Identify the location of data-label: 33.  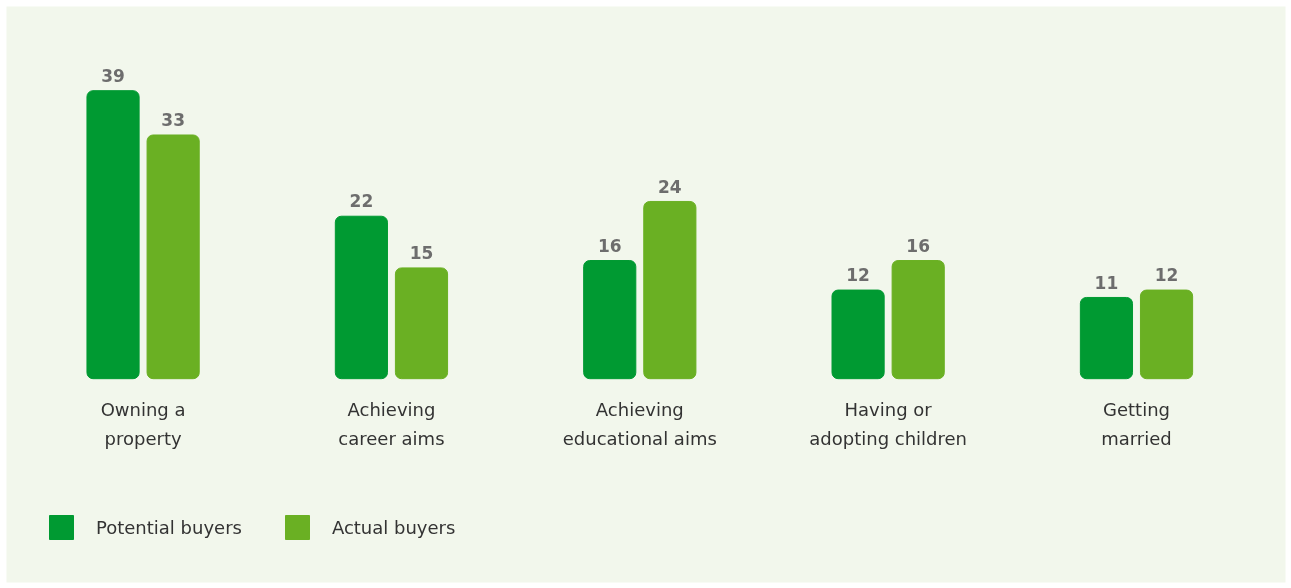
(173, 120).